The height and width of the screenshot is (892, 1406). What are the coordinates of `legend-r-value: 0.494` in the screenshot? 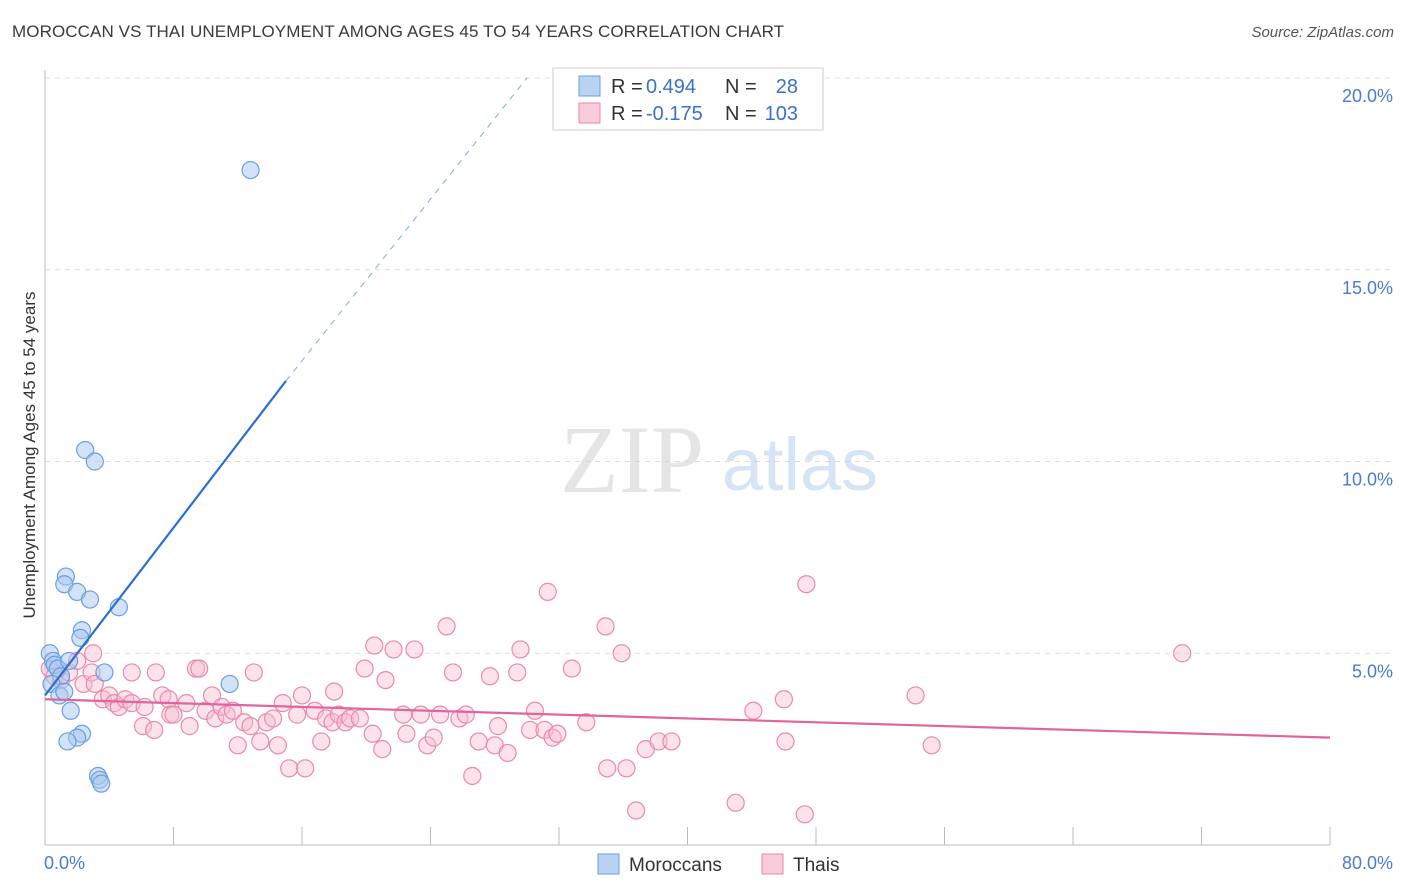 It's located at (671, 87).